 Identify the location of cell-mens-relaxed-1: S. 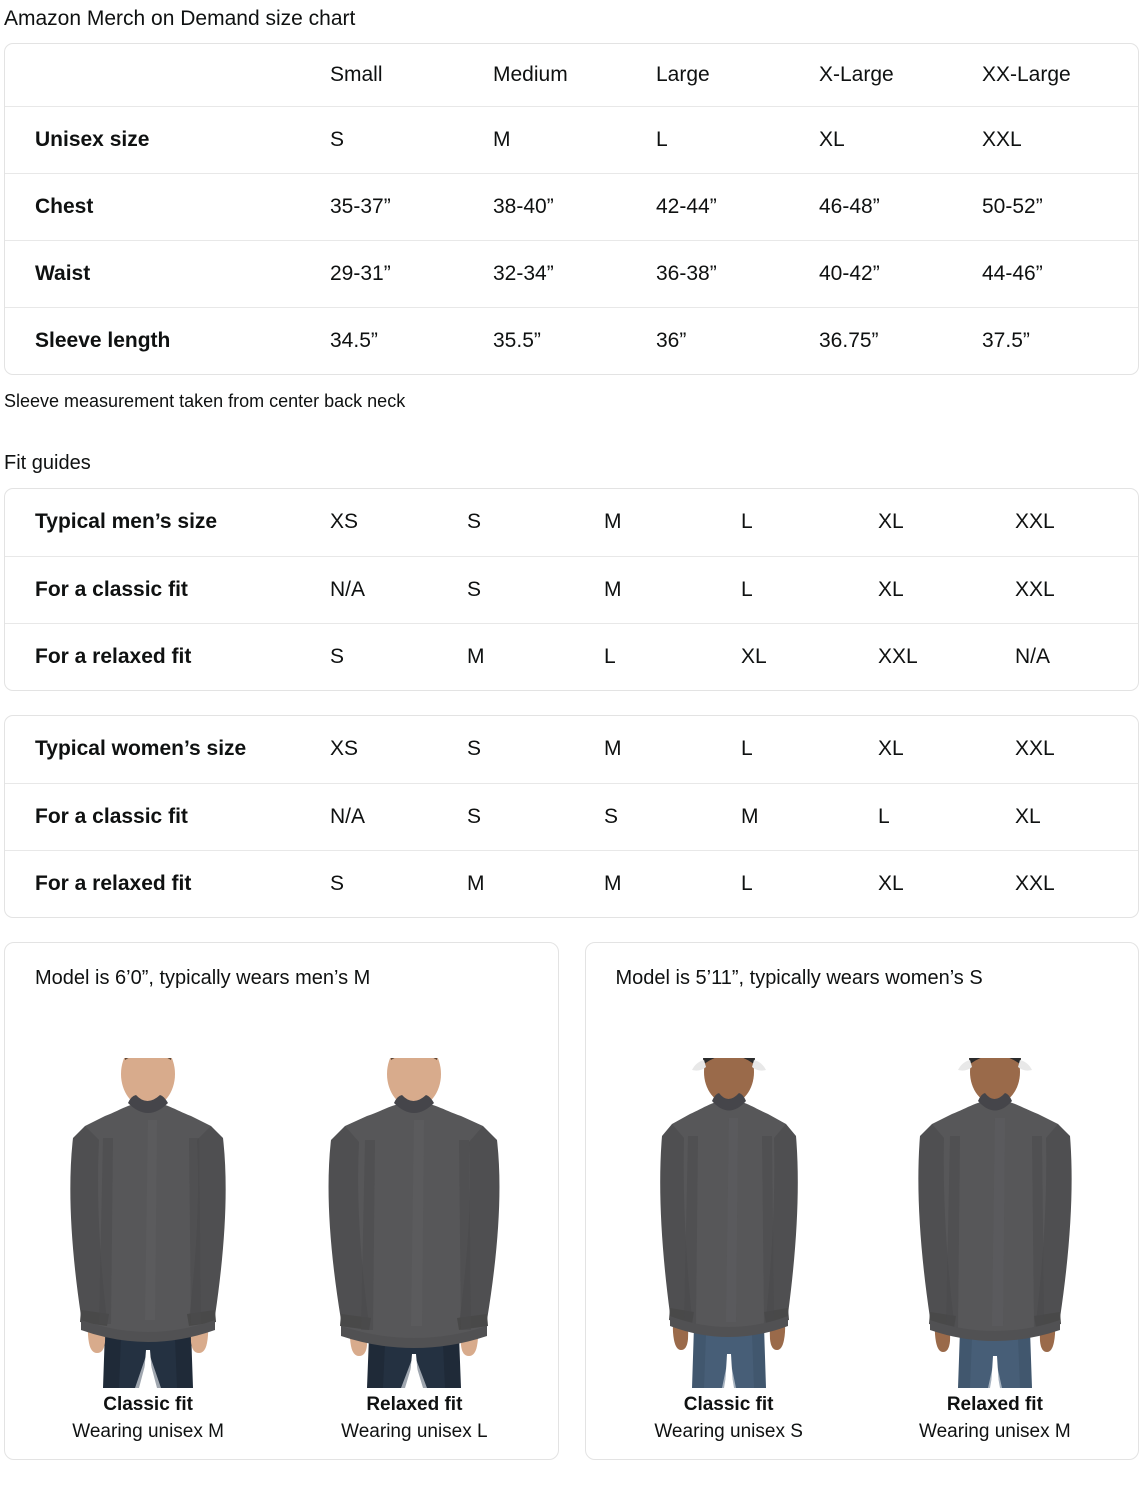
(337, 656).